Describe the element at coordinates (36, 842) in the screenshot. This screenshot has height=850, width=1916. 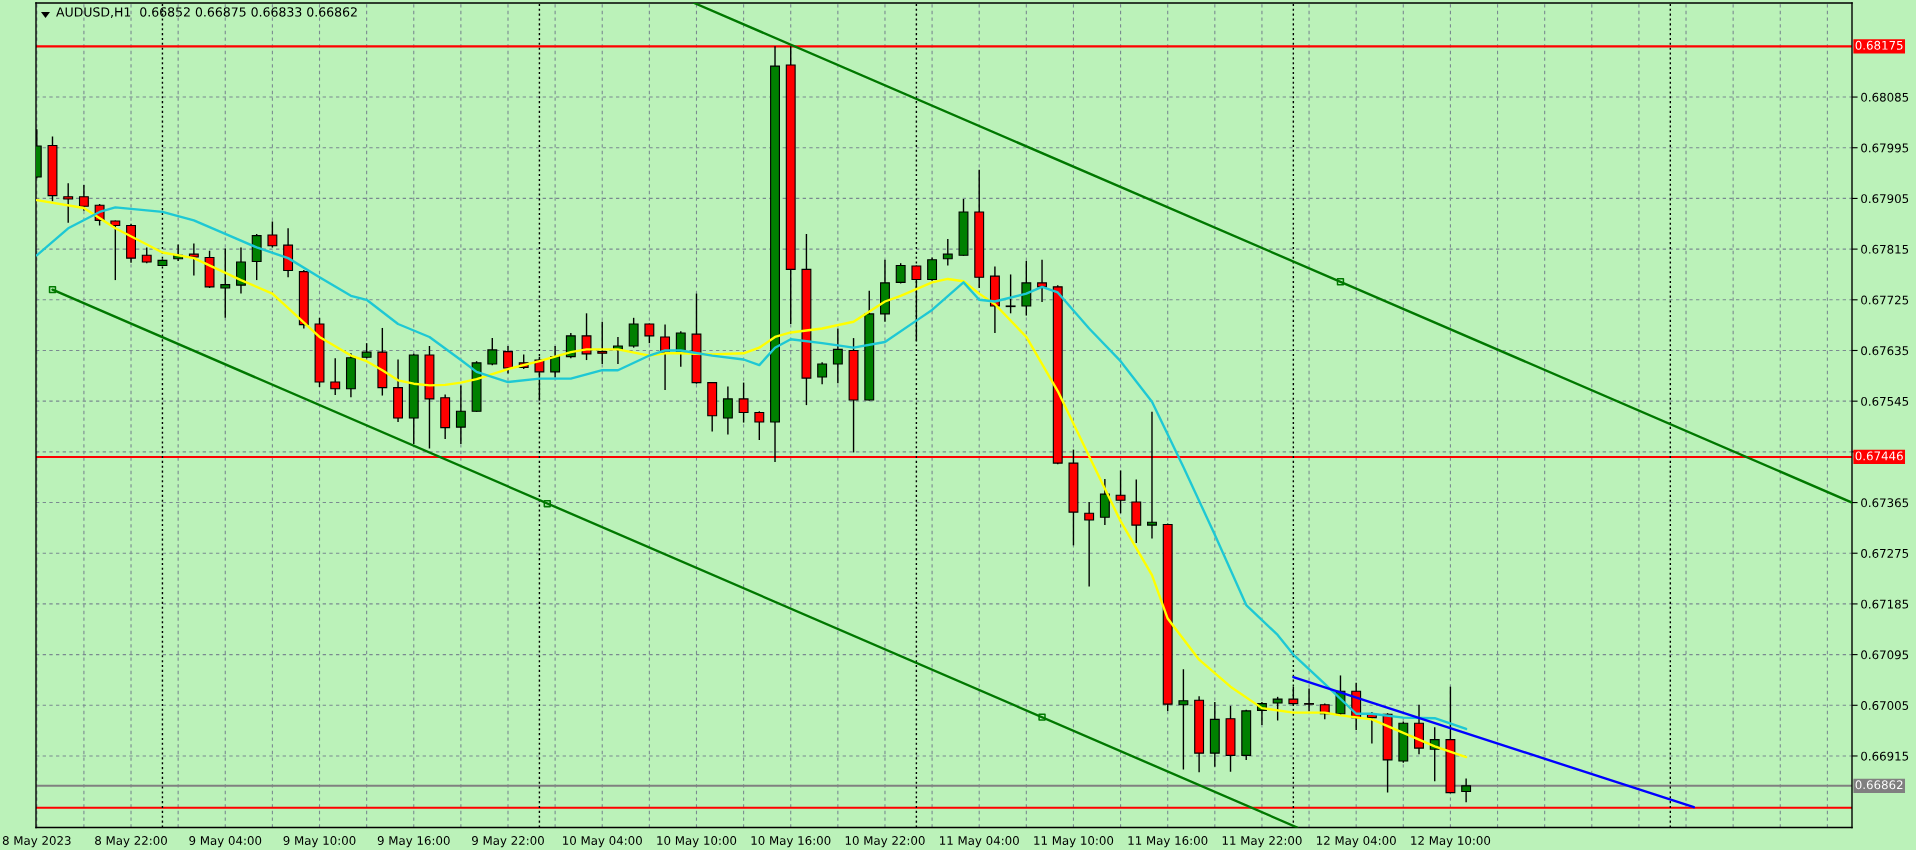
I see `x-tick-label: 8 May 2023` at that location.